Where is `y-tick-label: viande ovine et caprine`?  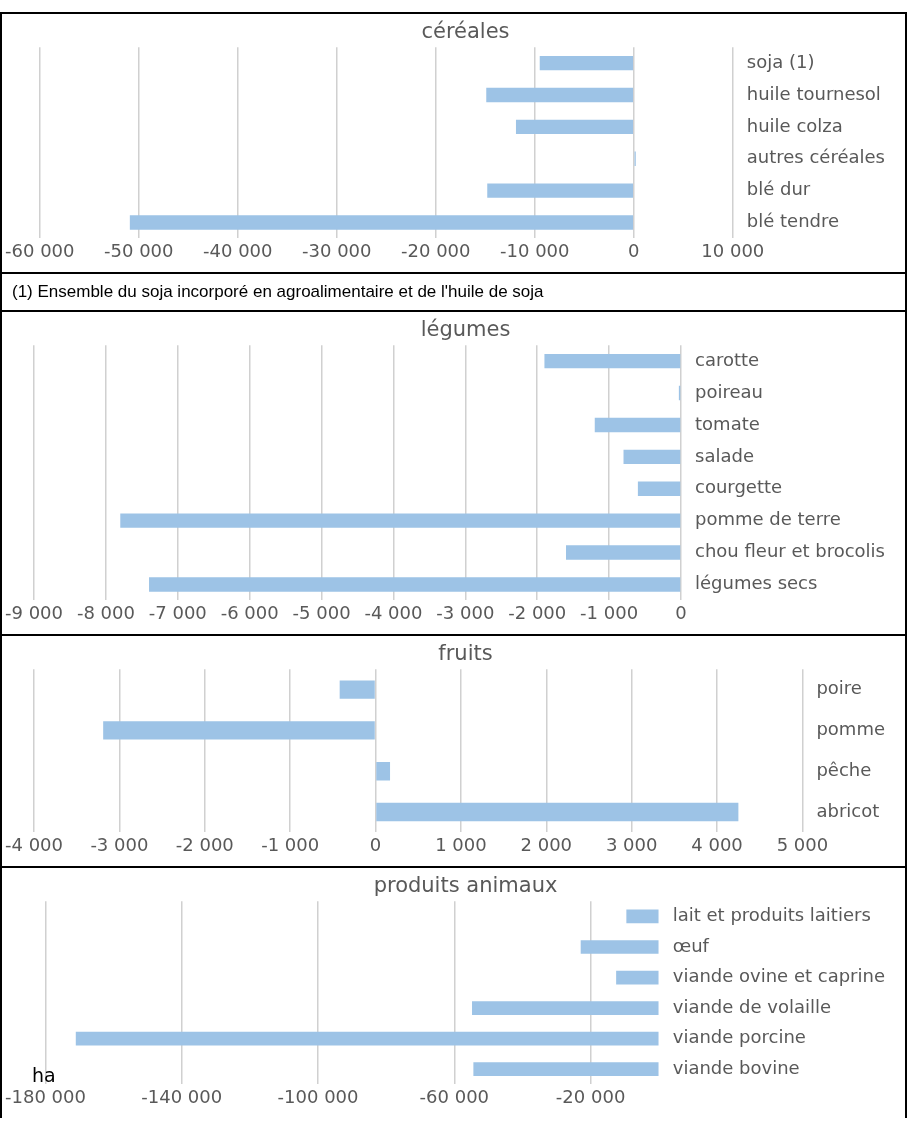 y-tick-label: viande ovine et caprine is located at coordinates (779, 976).